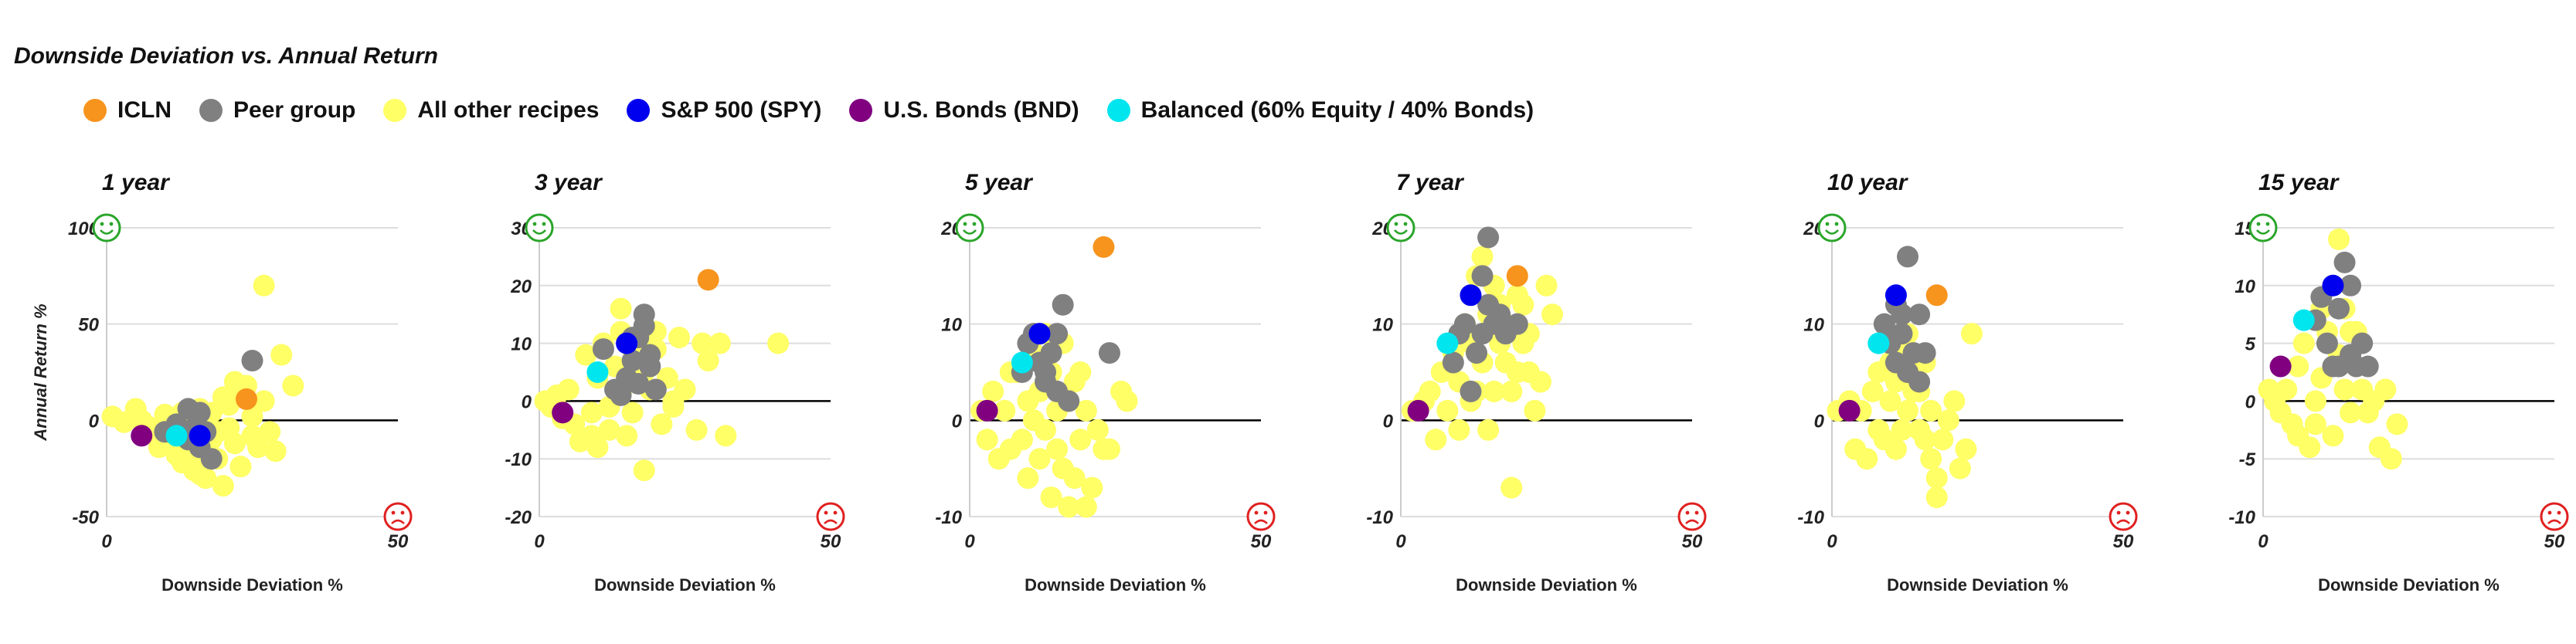  I want to click on legend-item-other-recipes: All other recipes, so click(491, 110).